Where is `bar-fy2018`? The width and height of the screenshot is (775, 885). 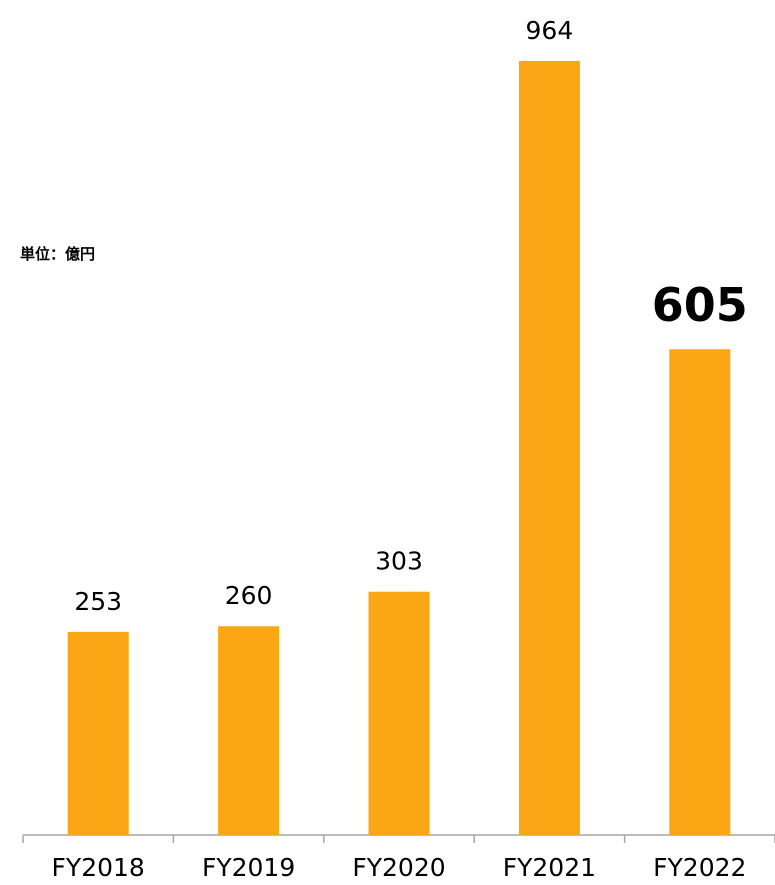
bar-fy2018 is located at coordinates (98, 733).